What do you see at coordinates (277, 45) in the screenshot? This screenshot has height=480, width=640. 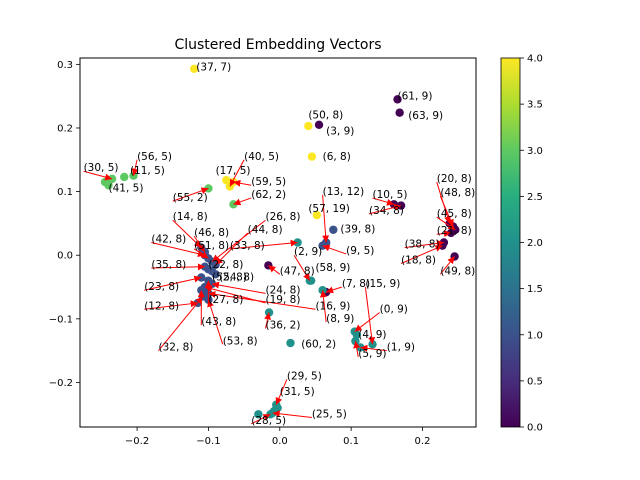 I see `chart-title: Clustered Embedding Vectors` at bounding box center [277, 45].